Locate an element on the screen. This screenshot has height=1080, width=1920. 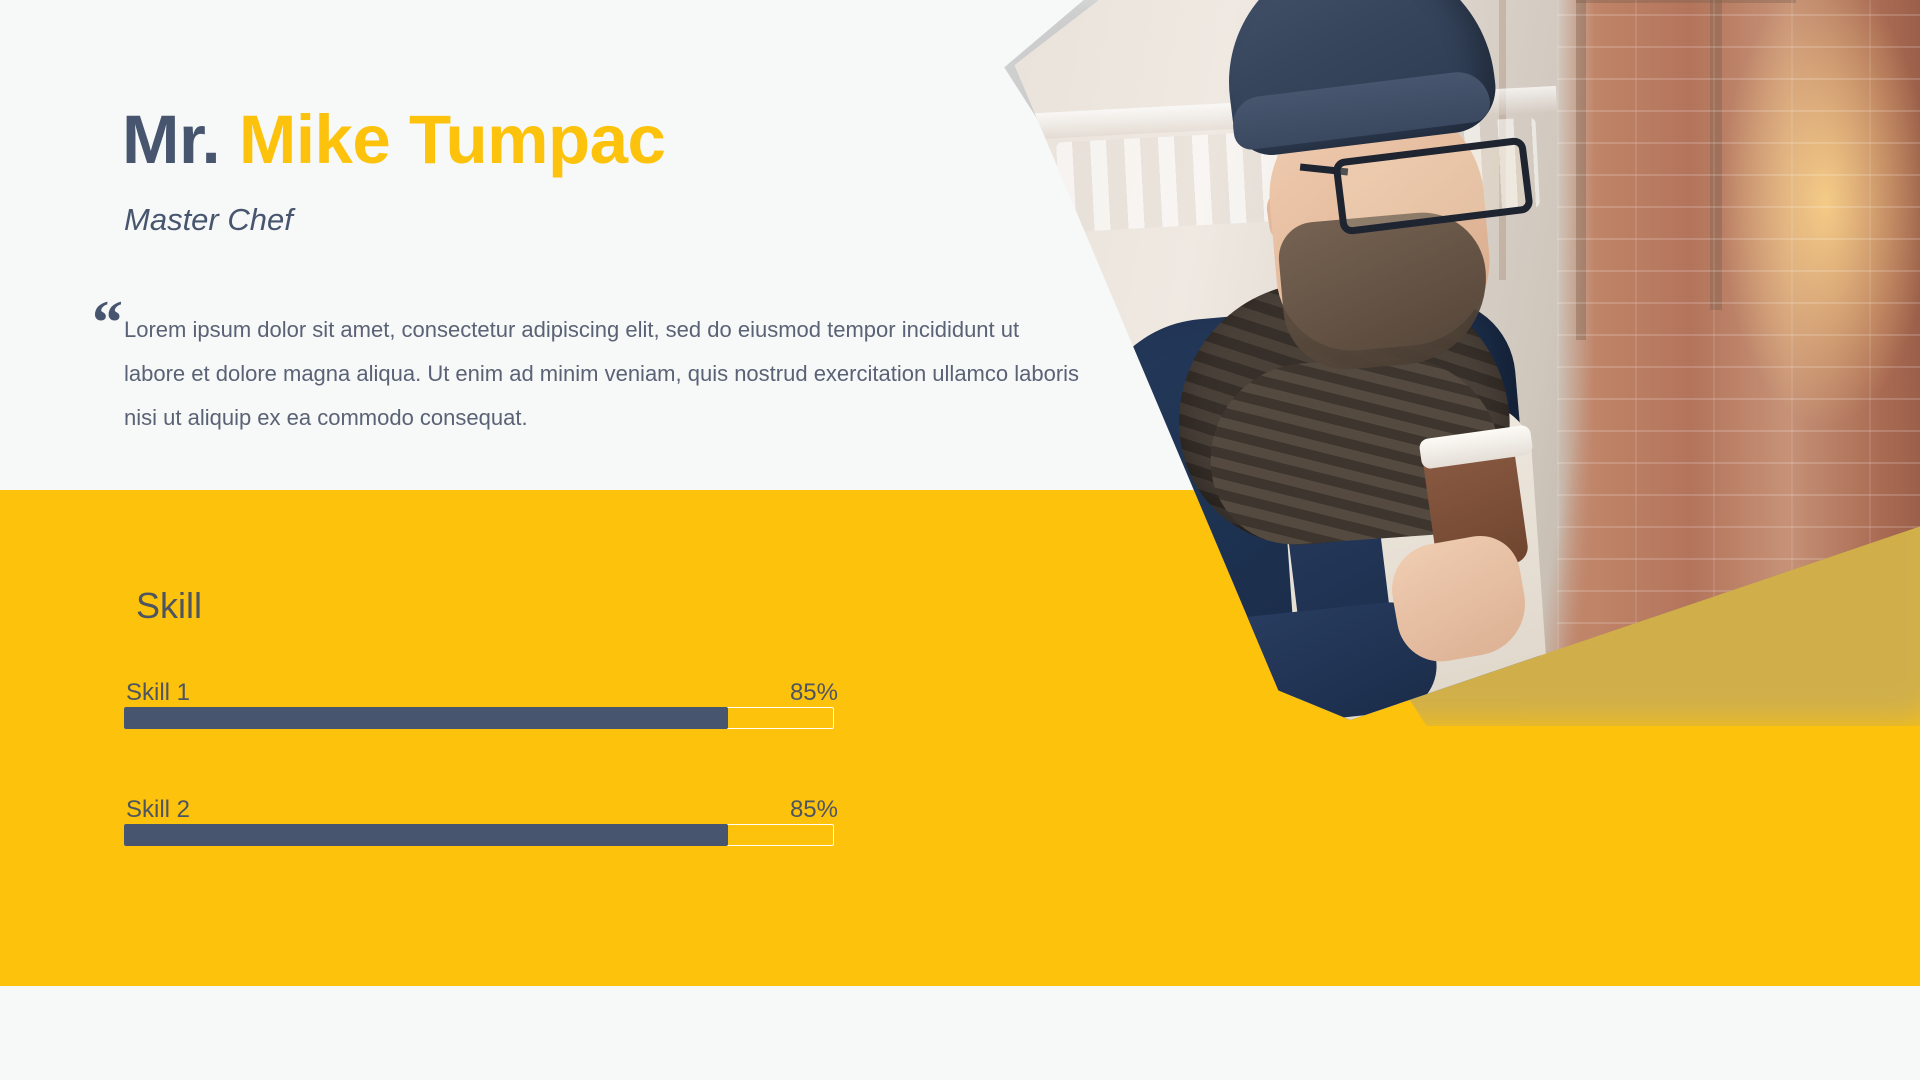
skill-head: Skill 2 85% is located at coordinates (482, 810).